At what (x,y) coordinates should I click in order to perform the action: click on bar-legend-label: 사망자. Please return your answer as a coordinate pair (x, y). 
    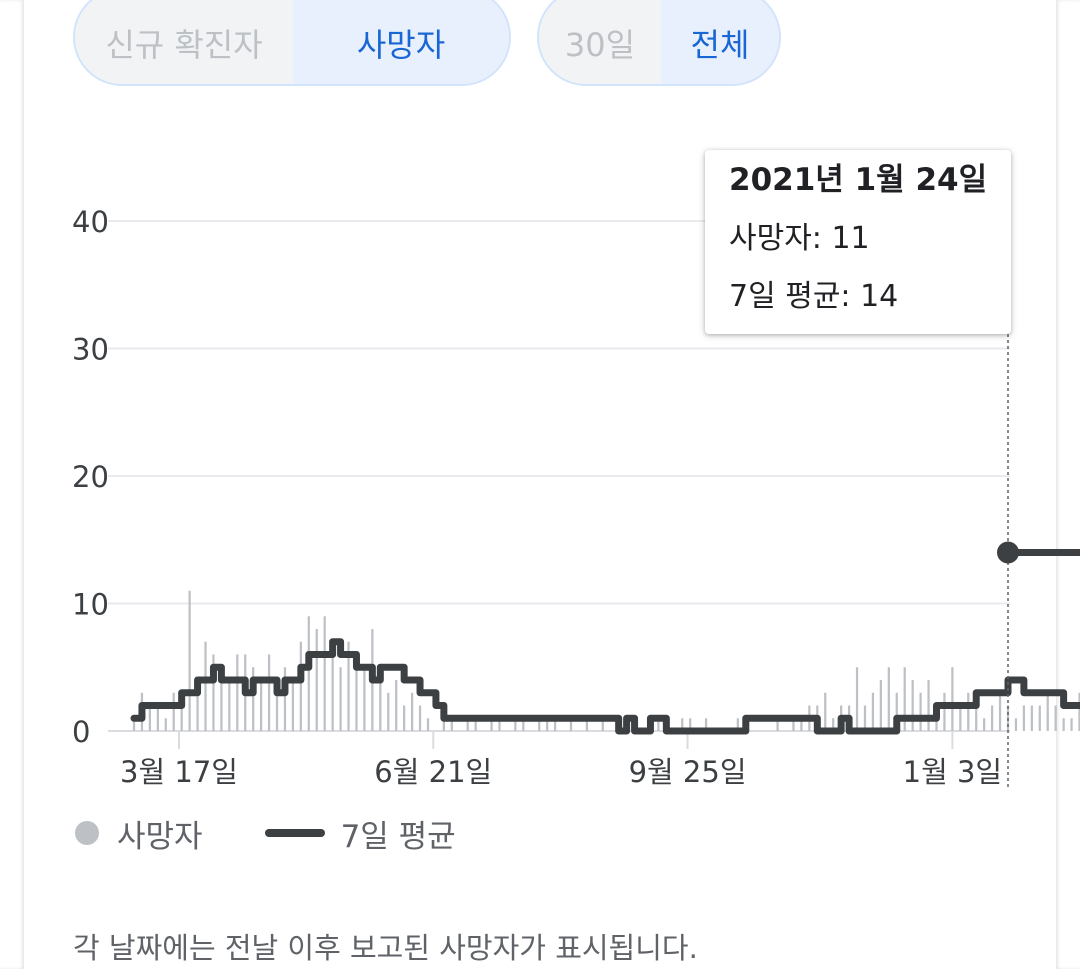
    Looking at the image, I should click on (160, 836).